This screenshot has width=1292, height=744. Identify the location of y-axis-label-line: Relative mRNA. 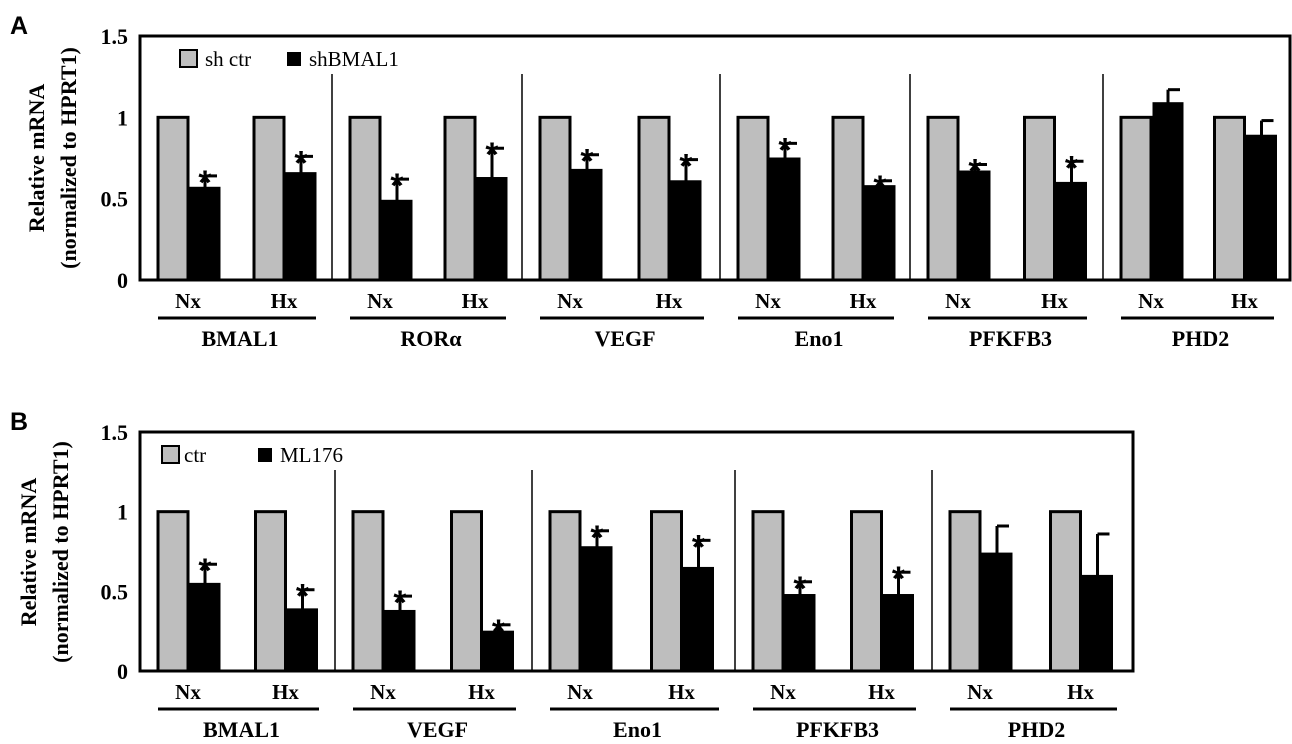
(28, 552).